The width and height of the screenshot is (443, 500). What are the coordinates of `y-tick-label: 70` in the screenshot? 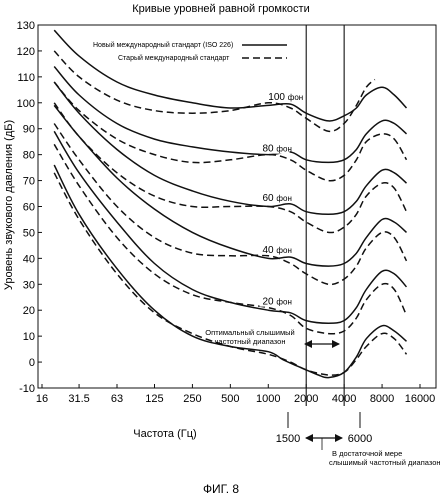 It's located at (29, 182).